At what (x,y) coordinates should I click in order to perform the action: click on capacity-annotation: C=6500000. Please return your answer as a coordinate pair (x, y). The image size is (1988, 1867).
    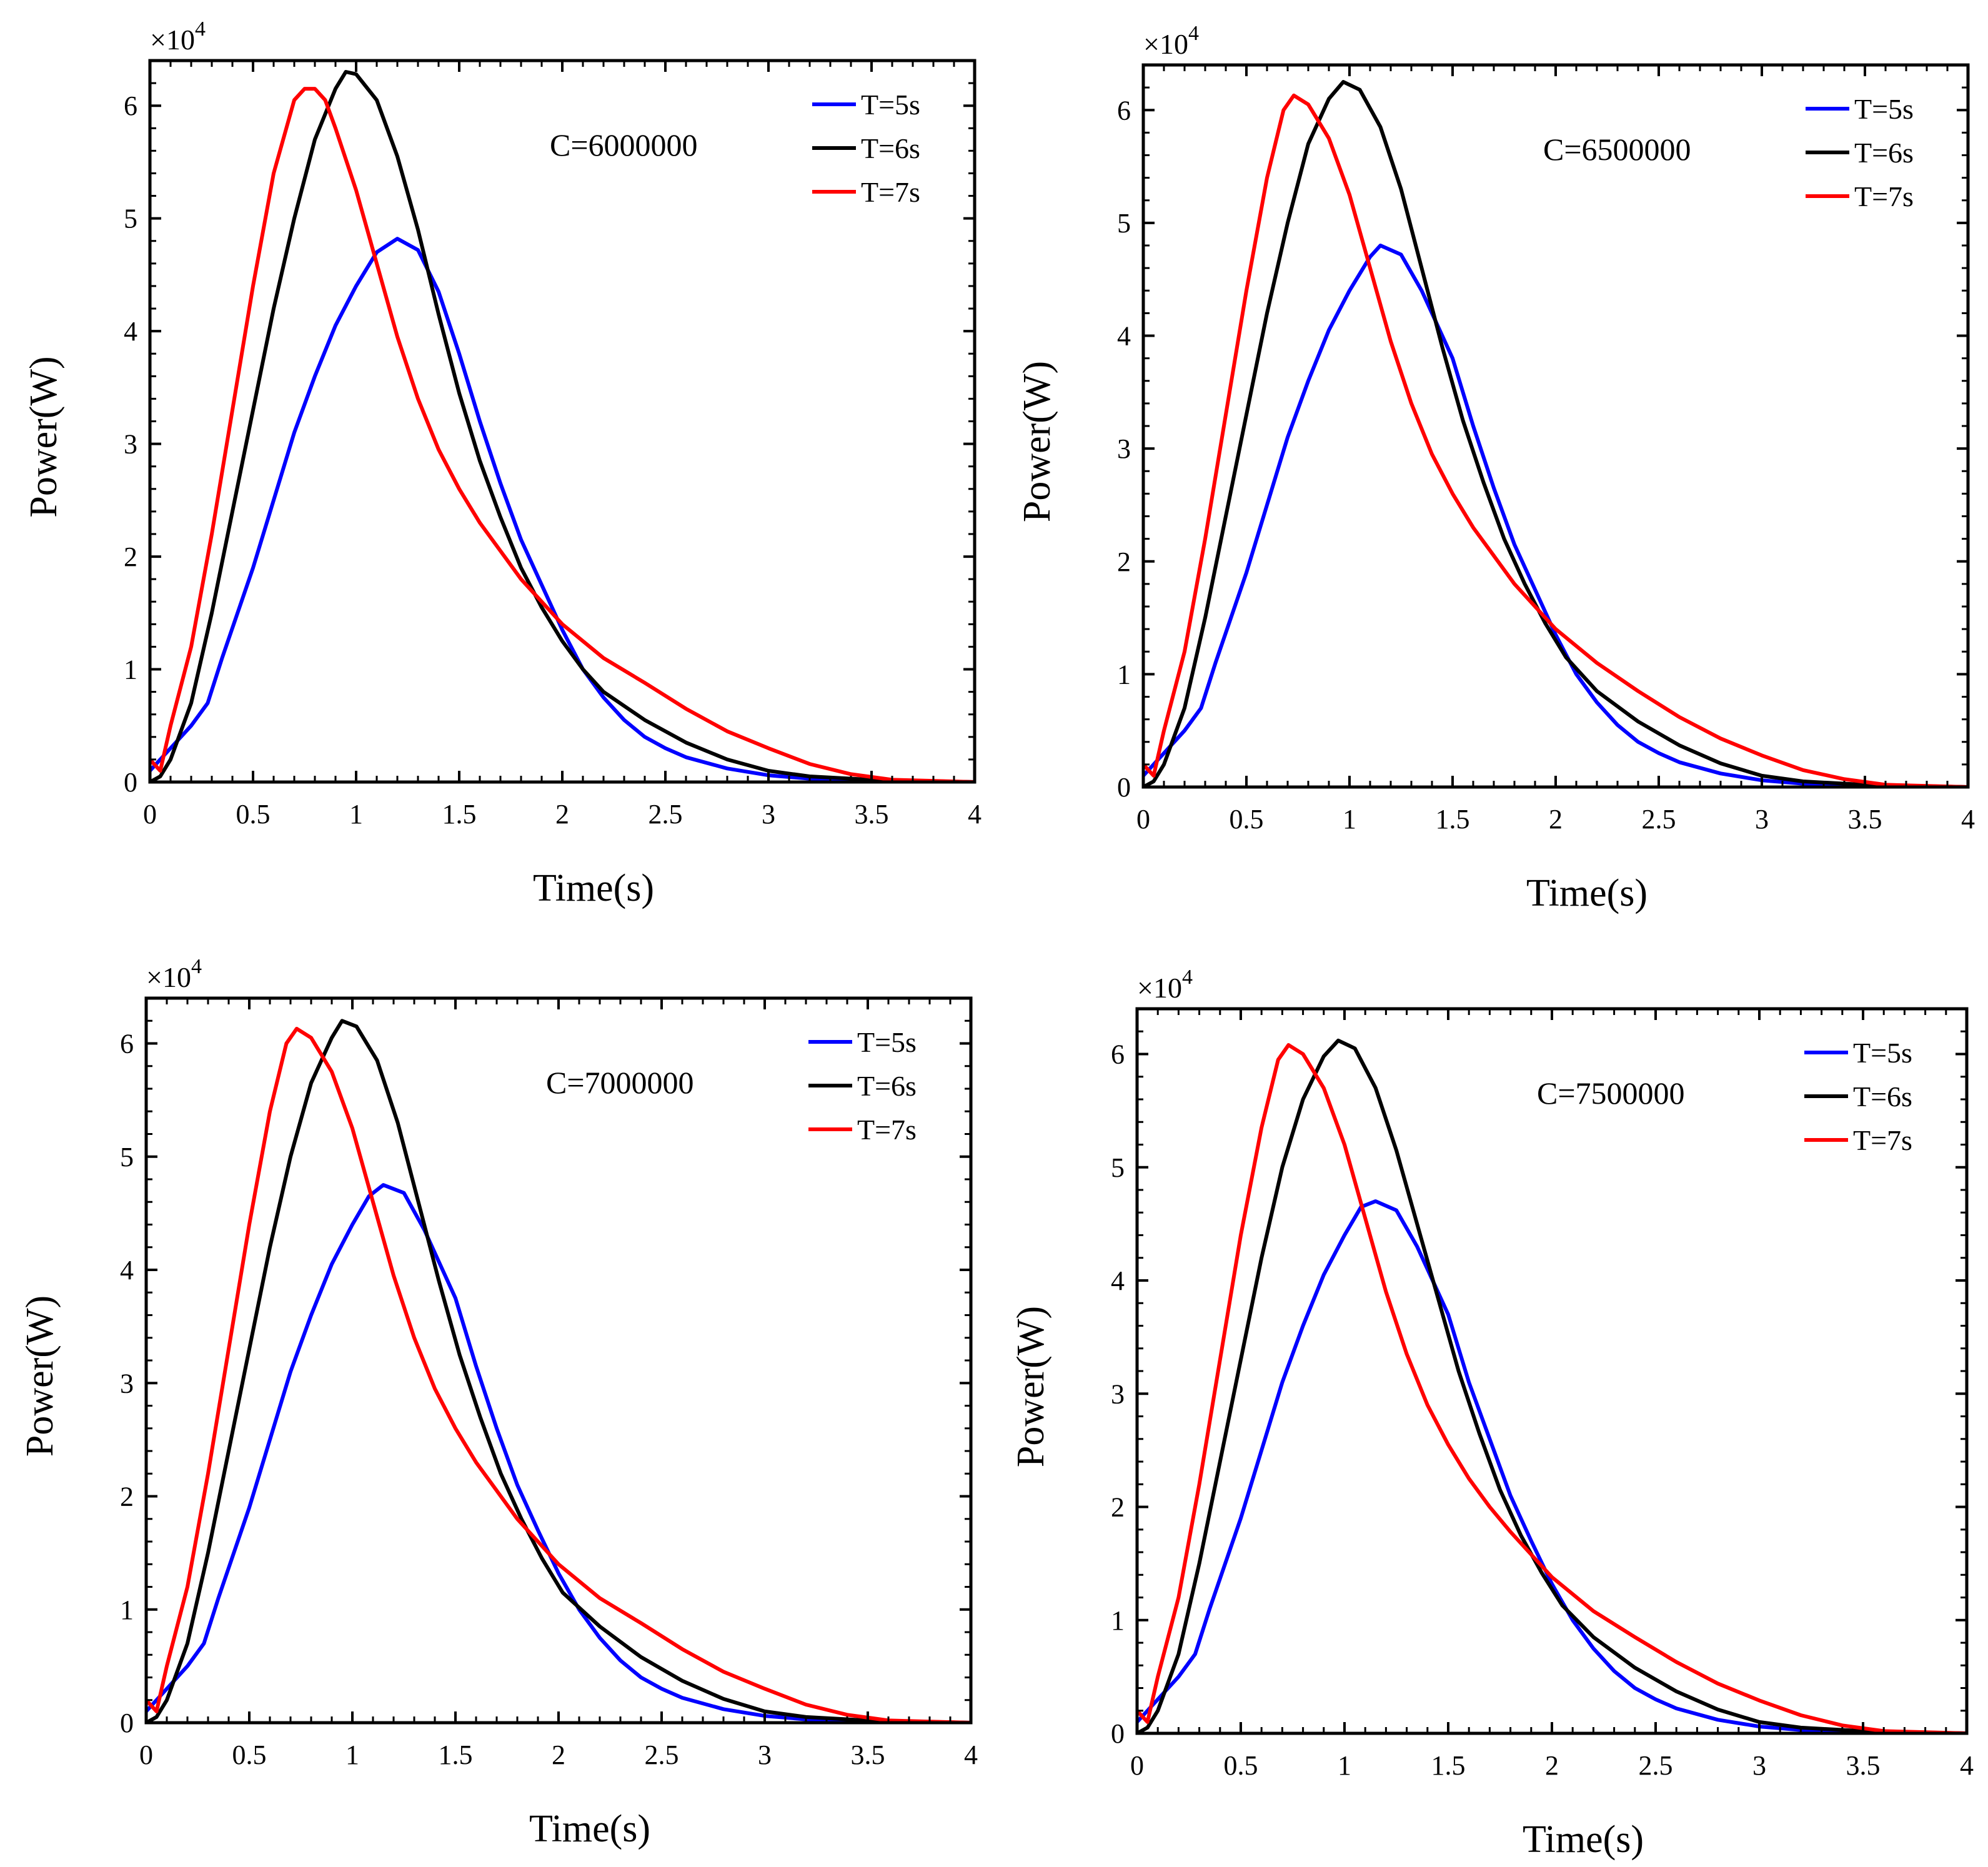
    Looking at the image, I should click on (1617, 149).